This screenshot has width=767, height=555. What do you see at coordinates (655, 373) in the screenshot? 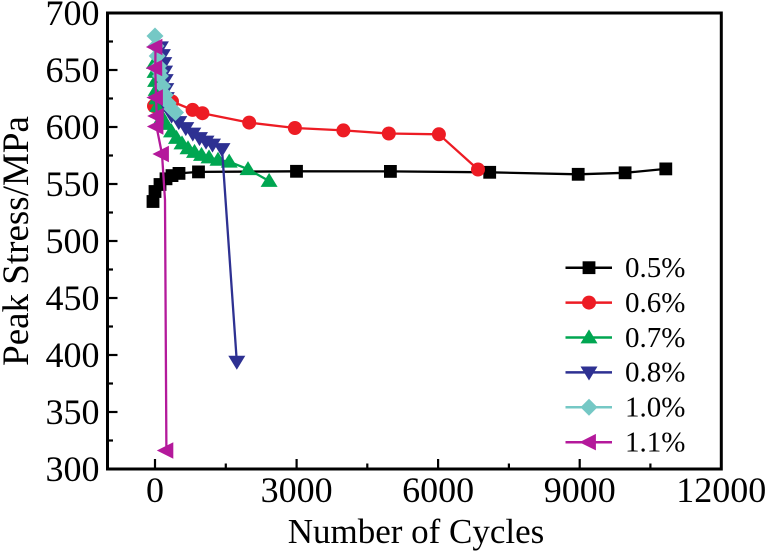
I see `svg-text: 0.8%` at bounding box center [655, 373].